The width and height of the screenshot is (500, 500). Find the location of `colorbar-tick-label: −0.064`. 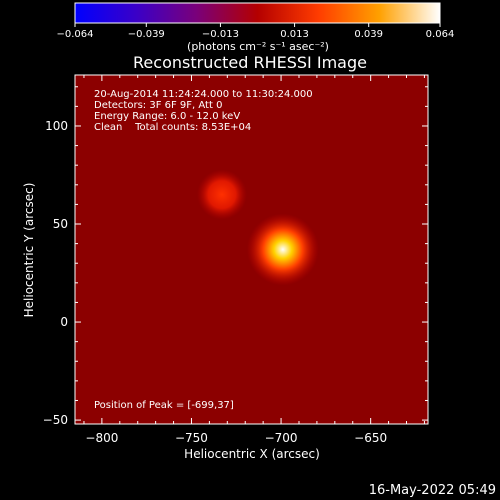

colorbar-tick-label: −0.064 is located at coordinates (74, 34).